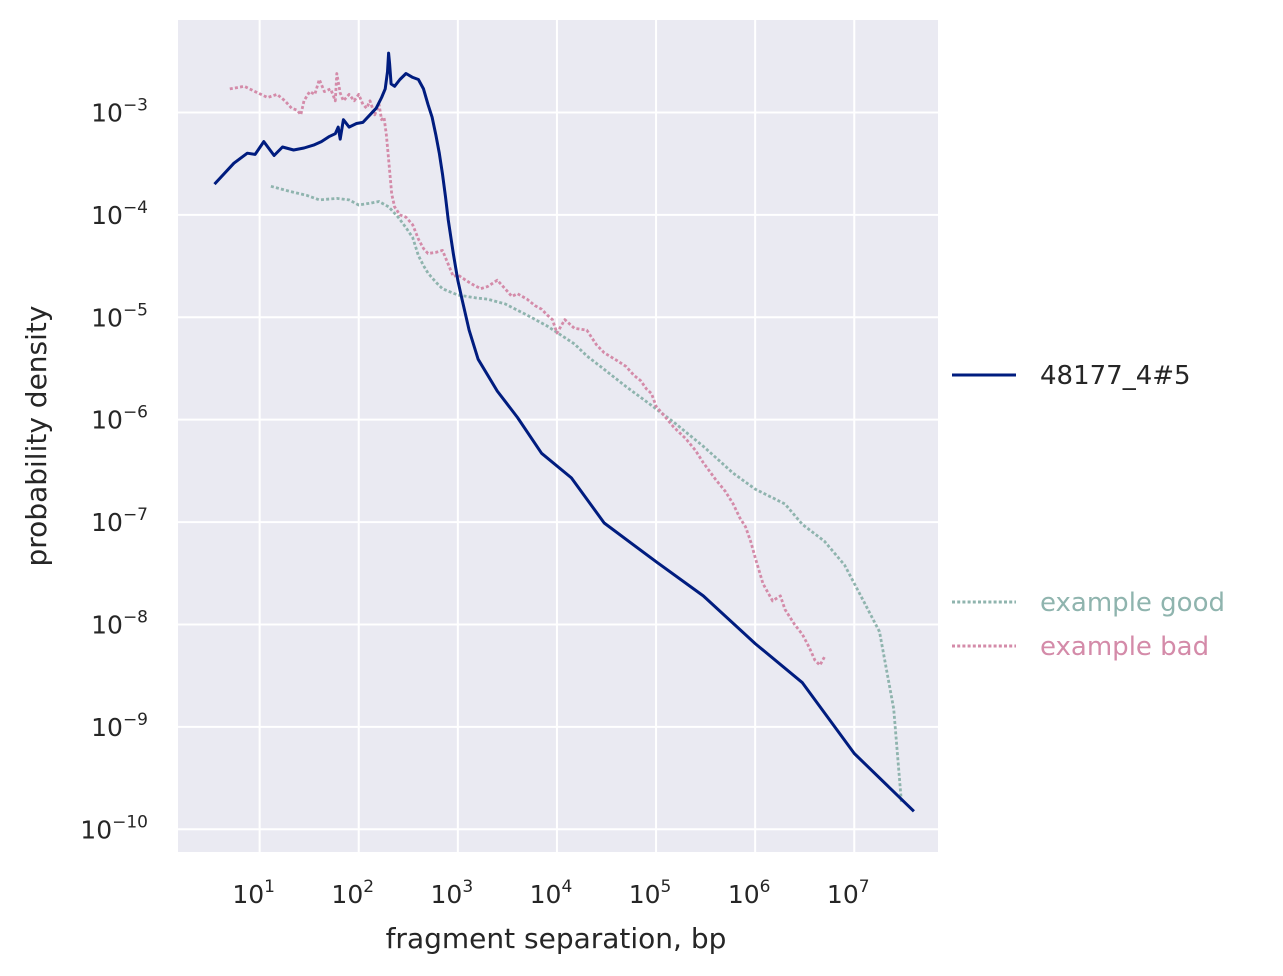  What do you see at coordinates (119, 111) in the screenshot?
I see `y-tick-label: 10⁻³` at bounding box center [119, 111].